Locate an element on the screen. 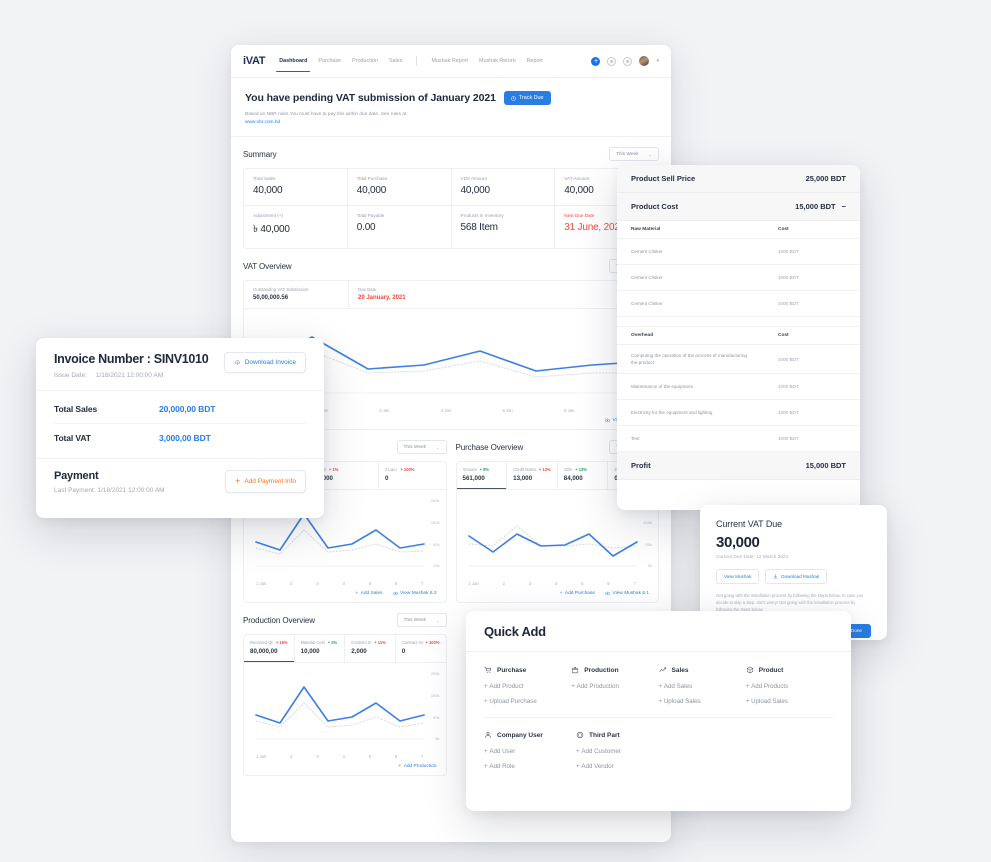  nav-label: Purchase is located at coordinates (330, 61).